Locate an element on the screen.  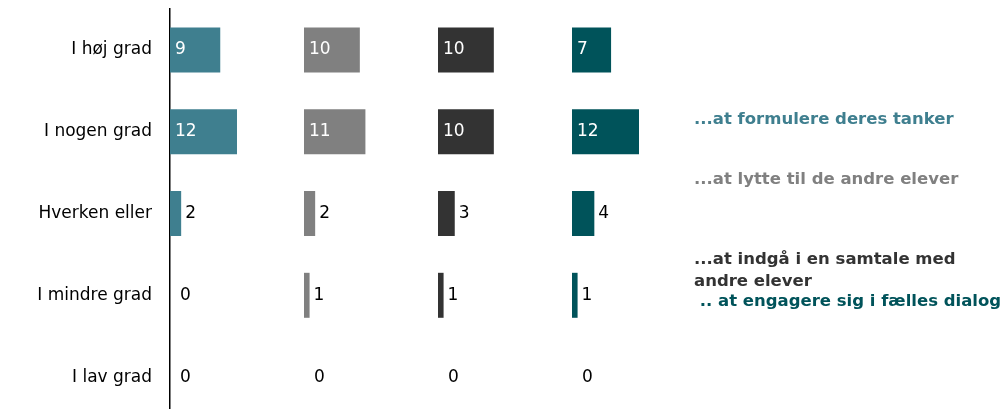
data-label: 9 is located at coordinates (180, 48).